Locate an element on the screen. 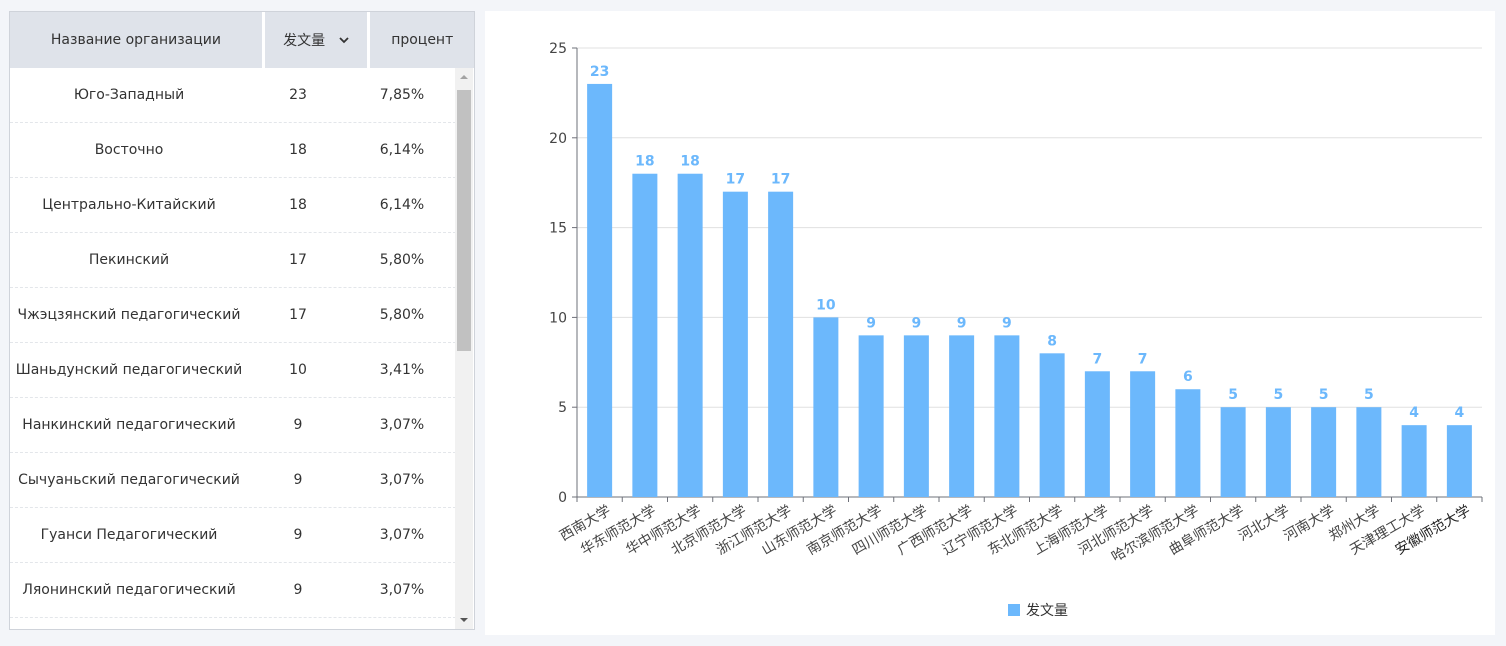 Image resolution: width=1506 pixels, height=646 pixels. y-tick-label: 5 is located at coordinates (562, 408).